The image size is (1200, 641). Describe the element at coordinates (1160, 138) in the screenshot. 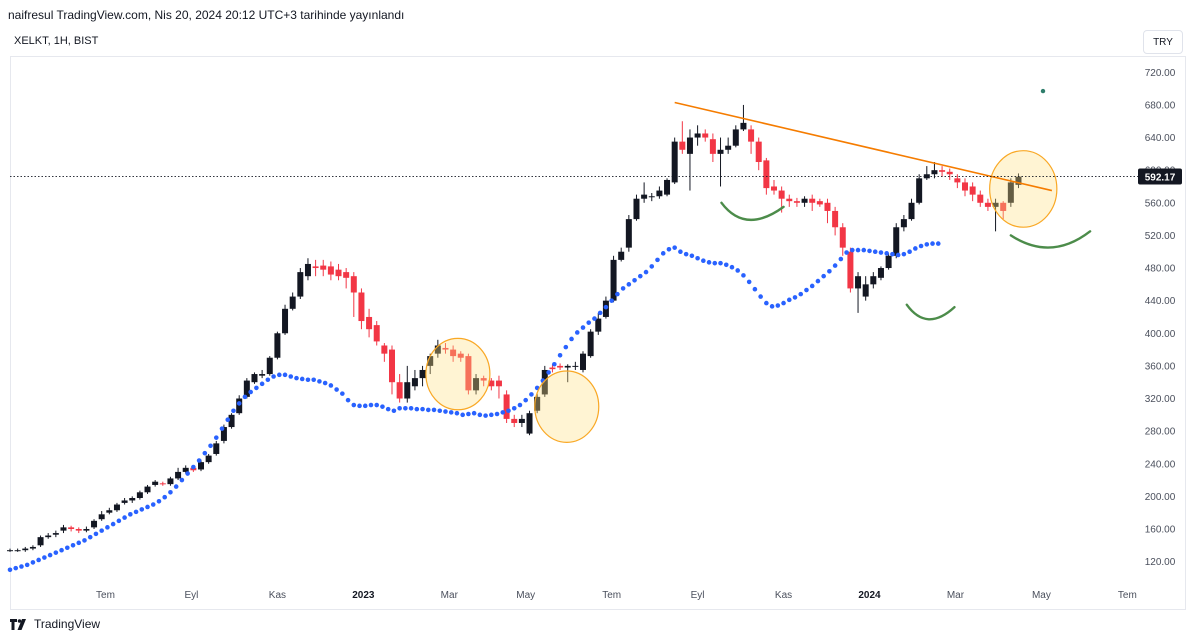

I see `y-tick-label: 640.00` at that location.